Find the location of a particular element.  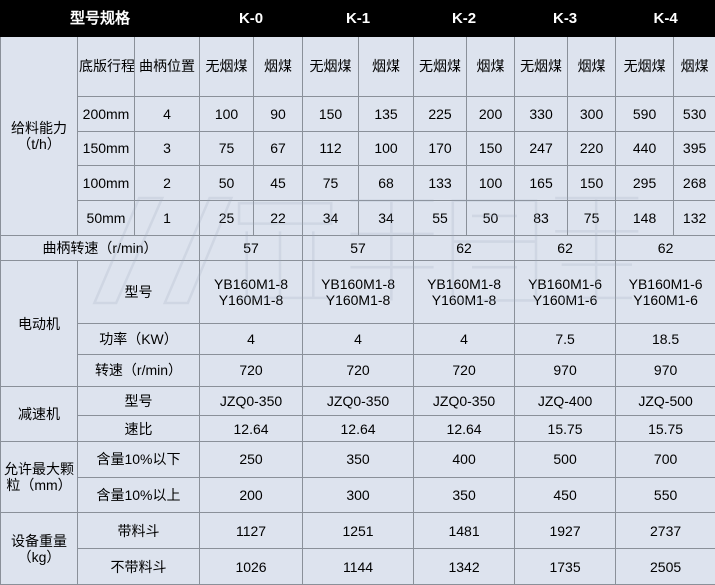

with-hopper-value-0: 1127 is located at coordinates (251, 531).